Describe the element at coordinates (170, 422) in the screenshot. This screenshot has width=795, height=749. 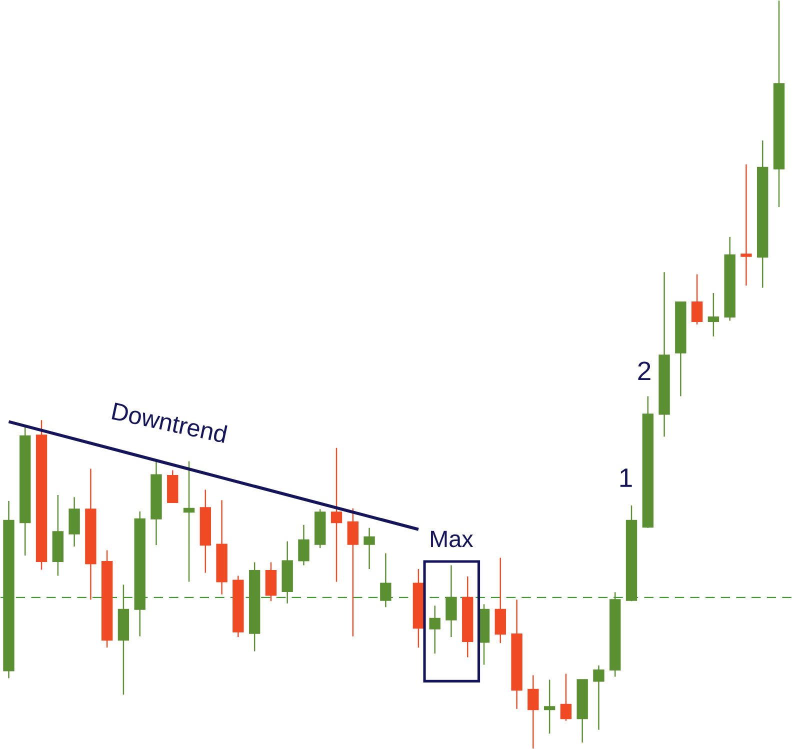
I see `annotation: Downtrend` at that location.